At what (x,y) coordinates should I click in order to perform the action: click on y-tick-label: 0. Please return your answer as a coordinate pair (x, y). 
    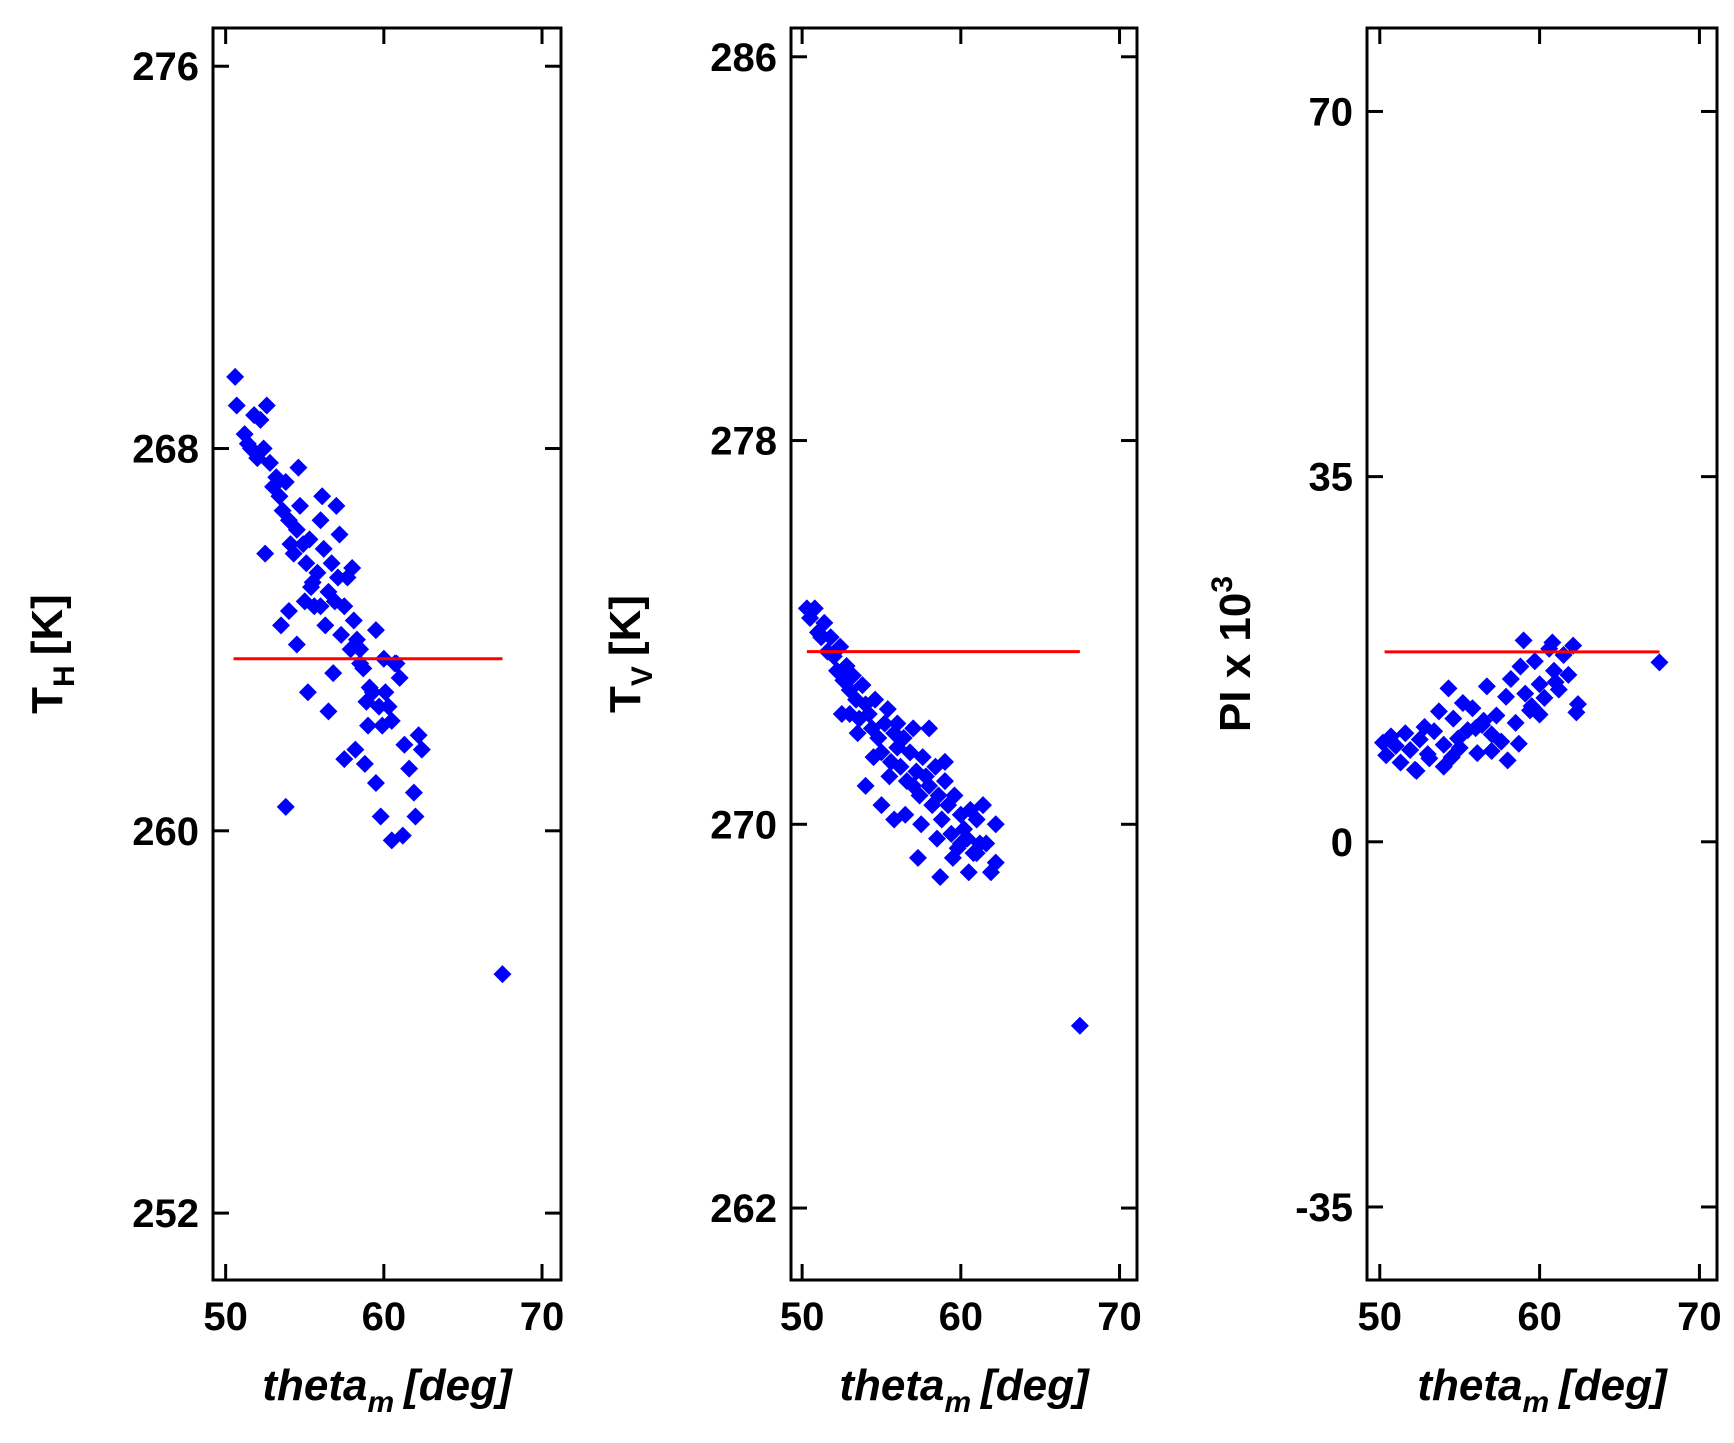
    Looking at the image, I should click on (1342, 843).